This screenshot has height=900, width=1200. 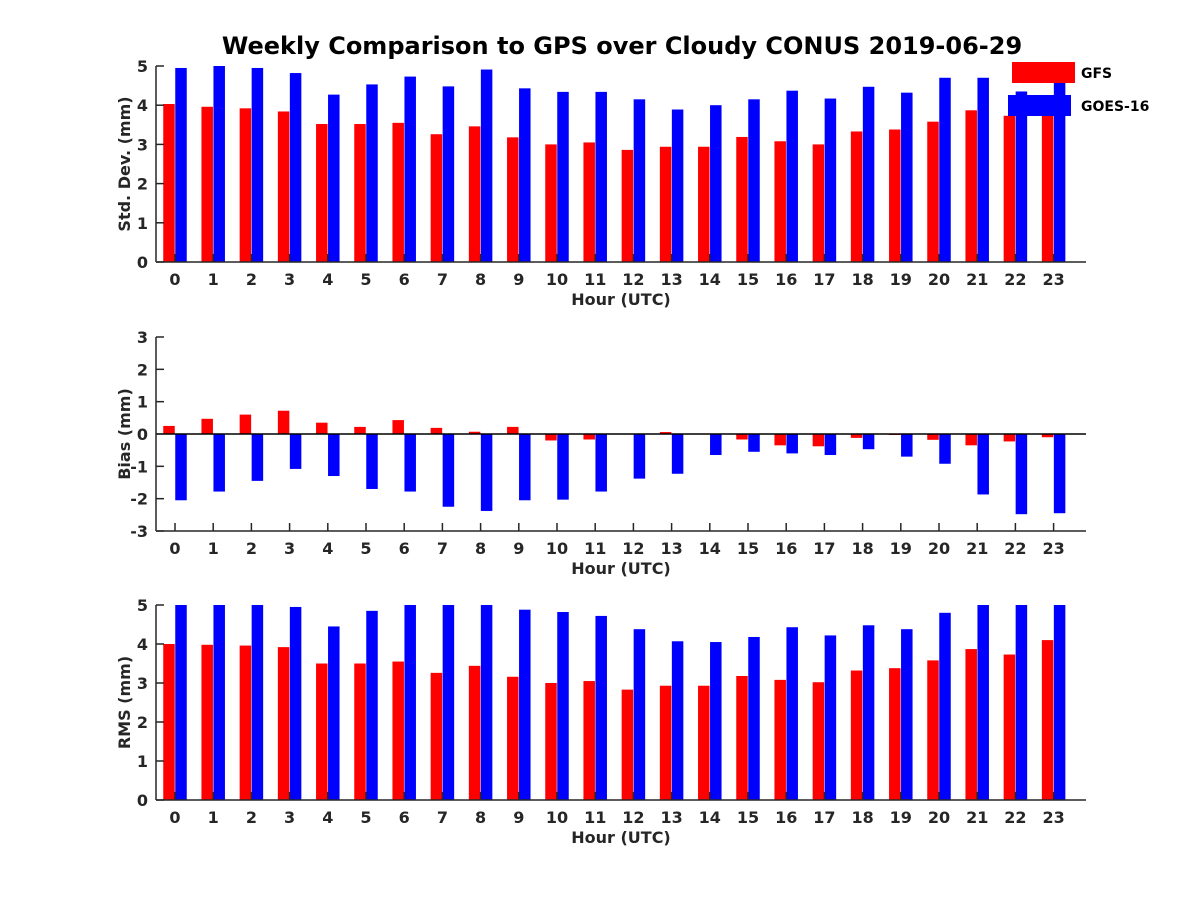 What do you see at coordinates (142, 434) in the screenshot?
I see `y-tick-label: 0` at bounding box center [142, 434].